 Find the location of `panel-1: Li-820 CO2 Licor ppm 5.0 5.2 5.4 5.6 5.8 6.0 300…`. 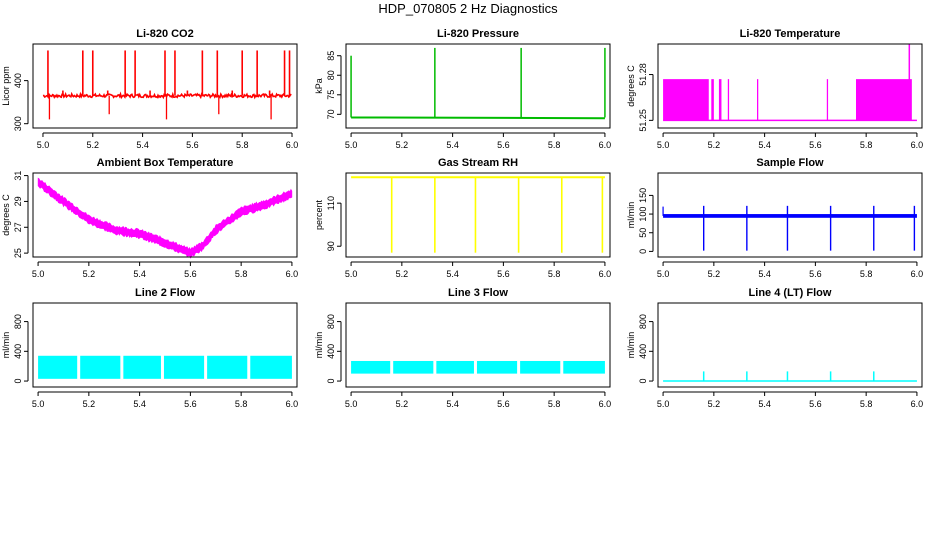

panel-1: Li-820 CO2 Licor ppm 5.0 5.2 5.4 5.6 5.8 6.0 300… is located at coordinates (149, 89).